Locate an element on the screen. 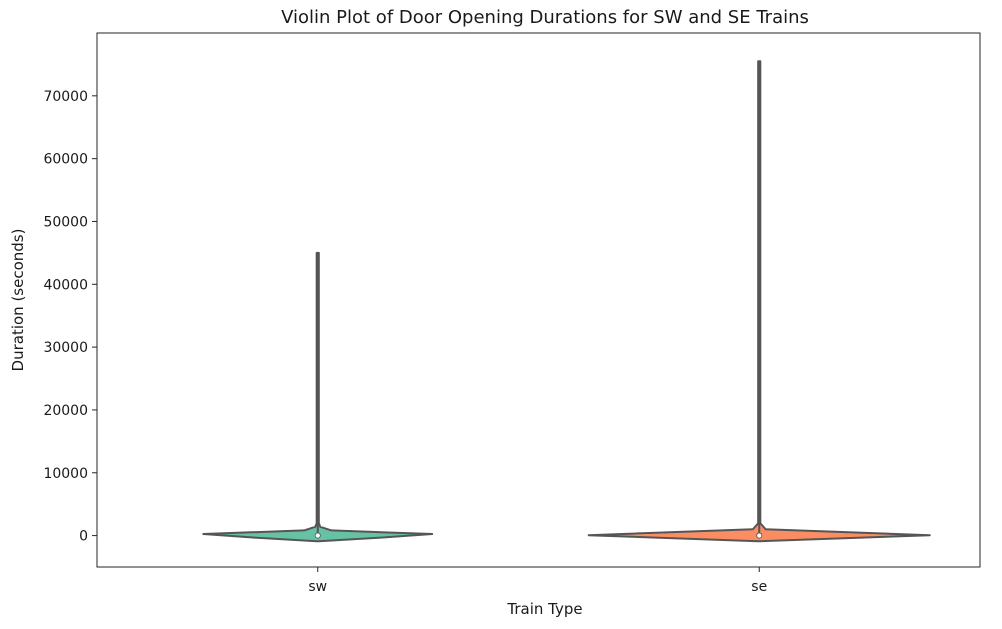 This screenshot has width=1002, height=629. y-tick-label: 40000 is located at coordinates (65, 285).